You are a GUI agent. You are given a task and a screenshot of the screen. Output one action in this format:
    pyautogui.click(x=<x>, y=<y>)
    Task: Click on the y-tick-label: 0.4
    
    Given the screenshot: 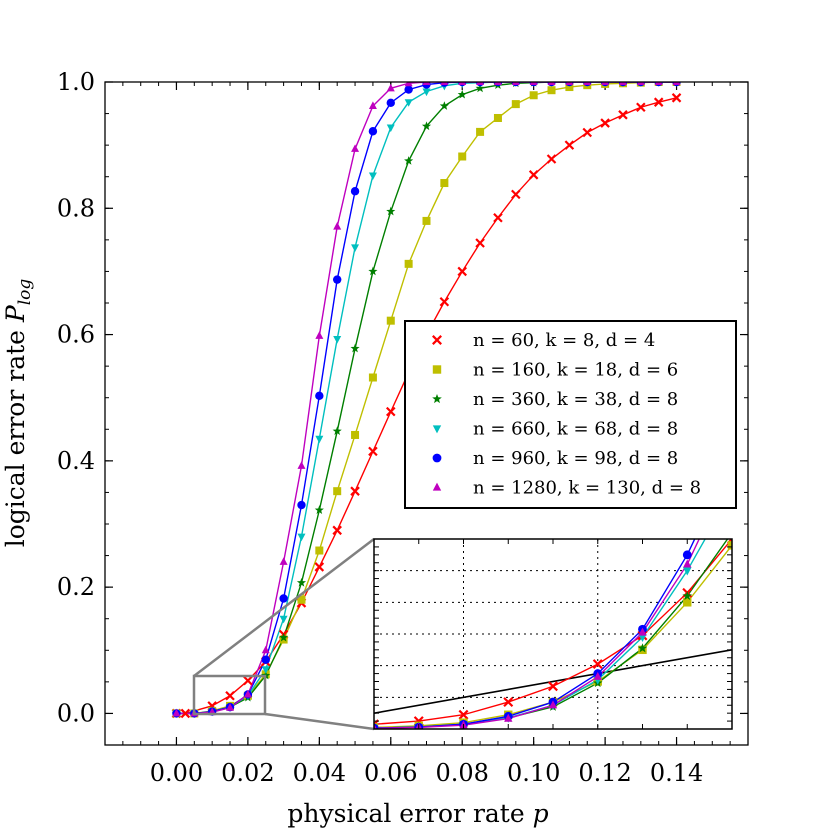 What is the action you would take?
    pyautogui.click(x=76, y=461)
    